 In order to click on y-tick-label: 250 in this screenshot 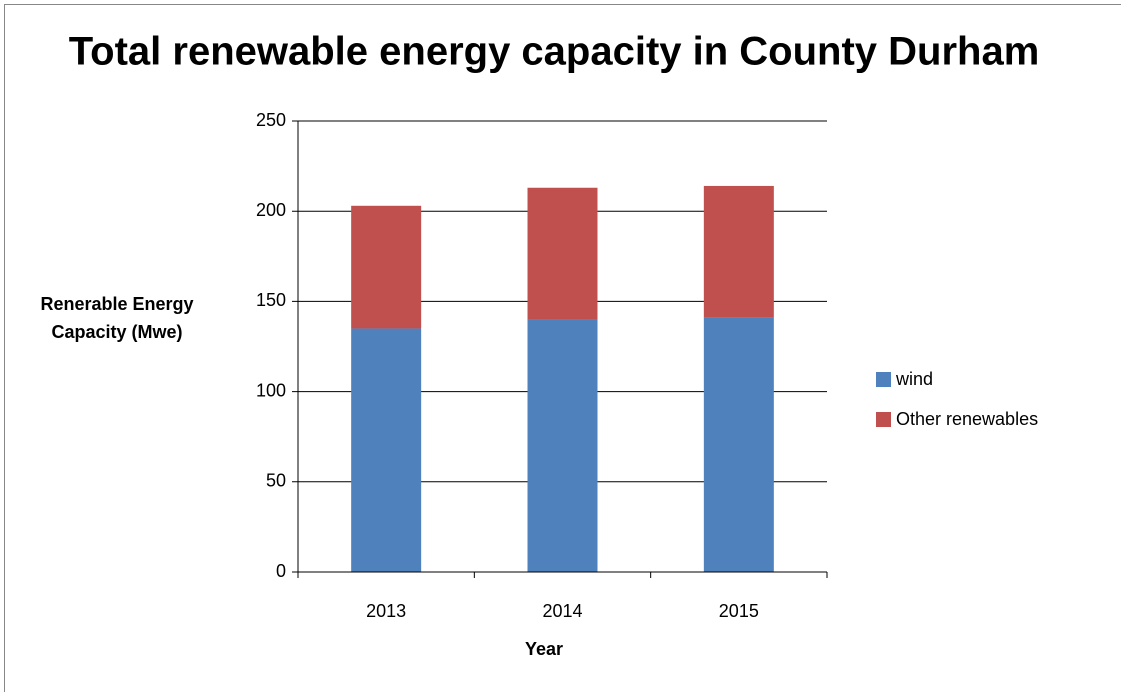, I will do `click(271, 120)`.